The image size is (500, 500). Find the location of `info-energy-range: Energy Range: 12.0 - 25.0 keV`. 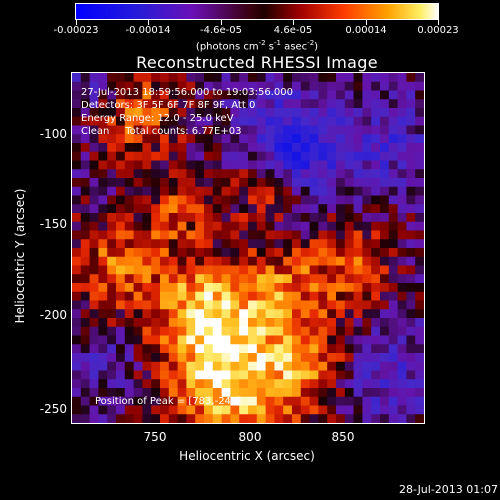

info-energy-range: Energy Range: 12.0 - 25.0 keV is located at coordinates (157, 118).